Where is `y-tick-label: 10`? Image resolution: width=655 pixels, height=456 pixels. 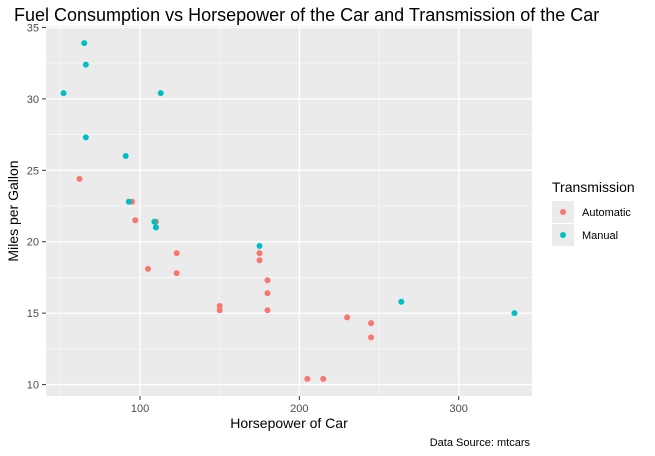 y-tick-label: 10 is located at coordinates (33, 386).